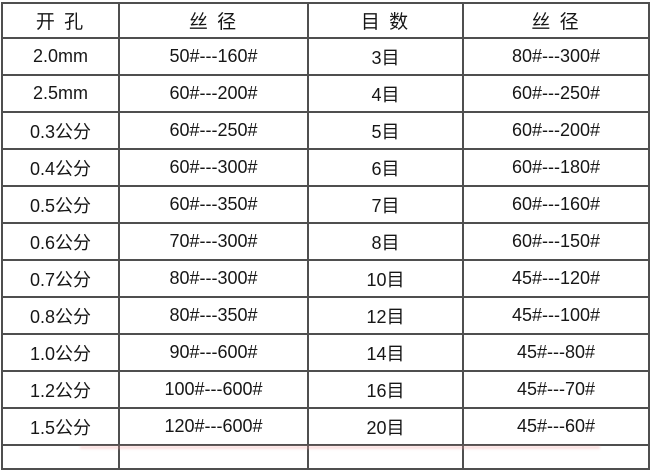 The image size is (650, 470). What do you see at coordinates (556, 167) in the screenshot?
I see `table-cell: 60#---180#` at bounding box center [556, 167].